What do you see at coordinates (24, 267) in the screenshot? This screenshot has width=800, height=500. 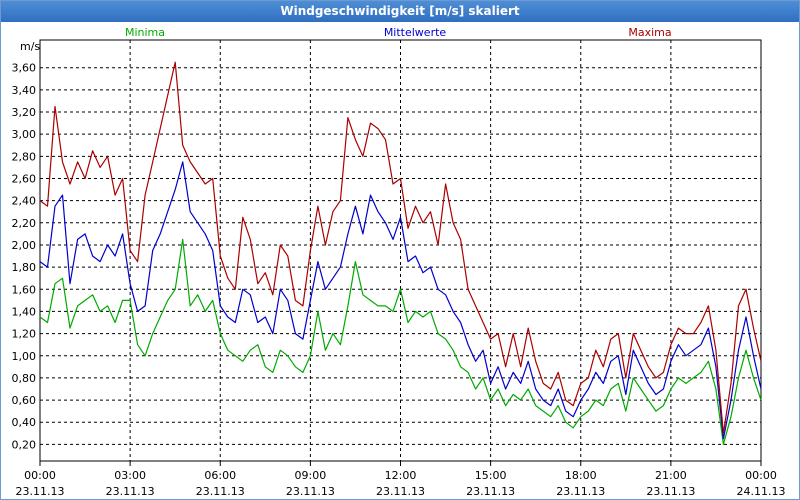 I see `y-tick-label: 1,80` at bounding box center [24, 267].